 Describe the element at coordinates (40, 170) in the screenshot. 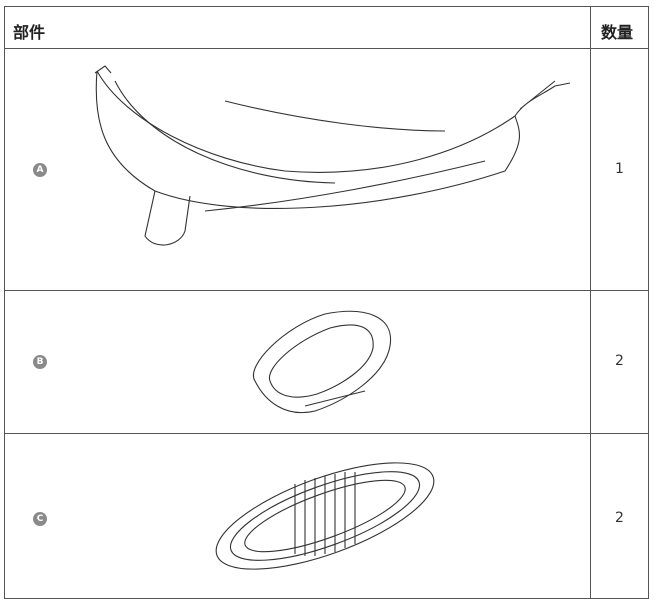

I see `badge: A` at that location.